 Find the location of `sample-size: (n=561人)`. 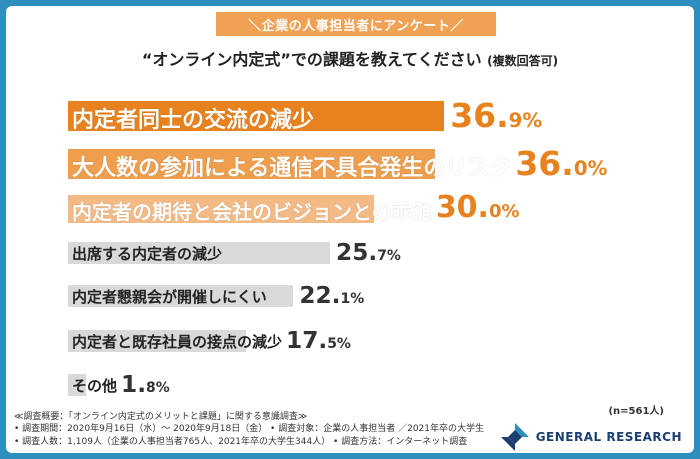

sample-size: (n=561人) is located at coordinates (636, 411).